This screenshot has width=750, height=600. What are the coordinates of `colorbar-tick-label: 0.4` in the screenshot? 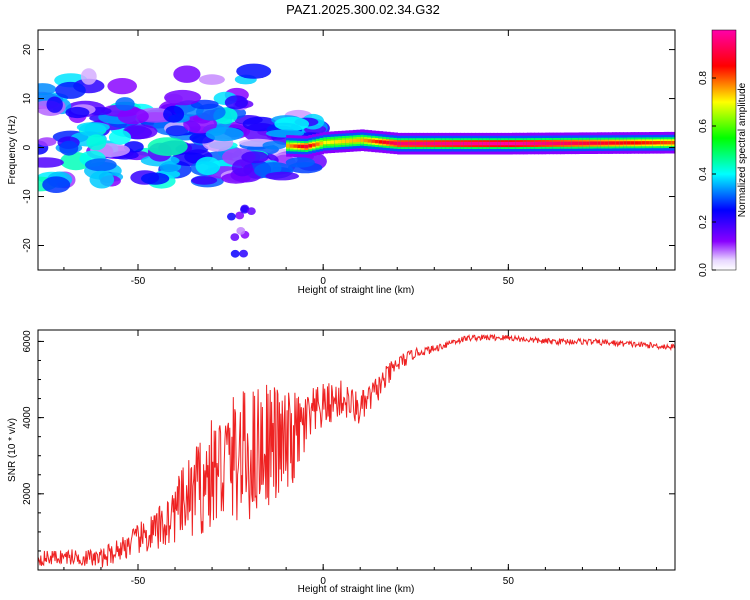 It's located at (703, 174).